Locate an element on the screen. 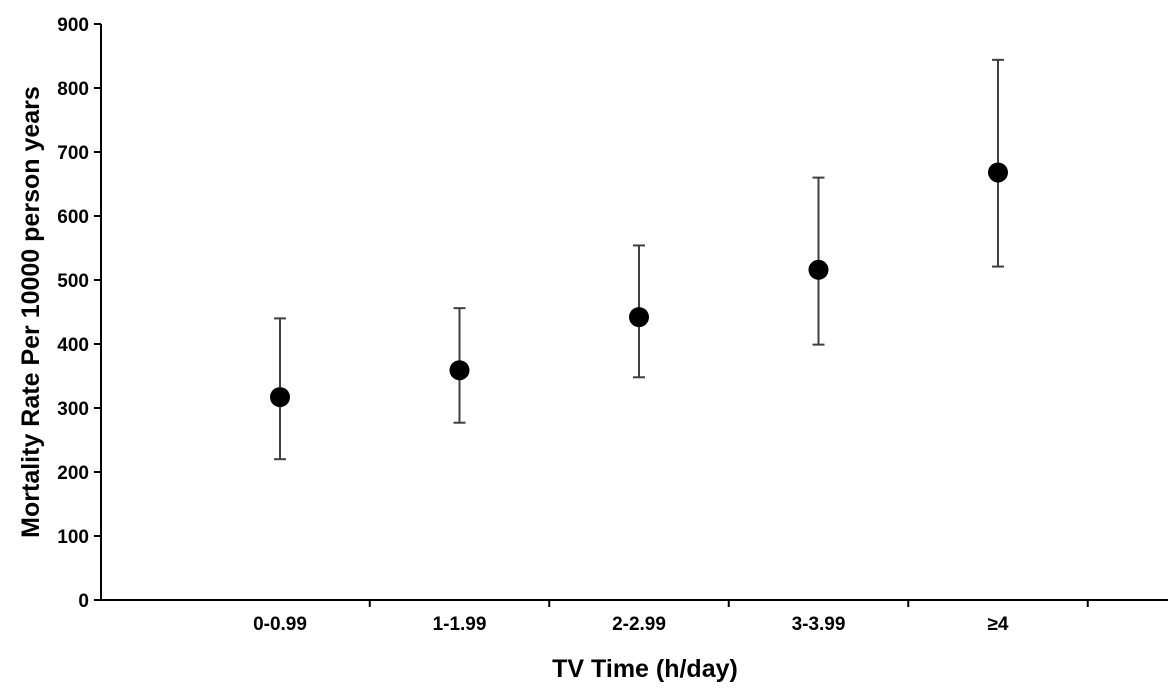 This screenshot has height=688, width=1172. x-axis: 0-0.99 1-1.99 2-2.99 3-3.99 ≥4 is located at coordinates (634, 617).